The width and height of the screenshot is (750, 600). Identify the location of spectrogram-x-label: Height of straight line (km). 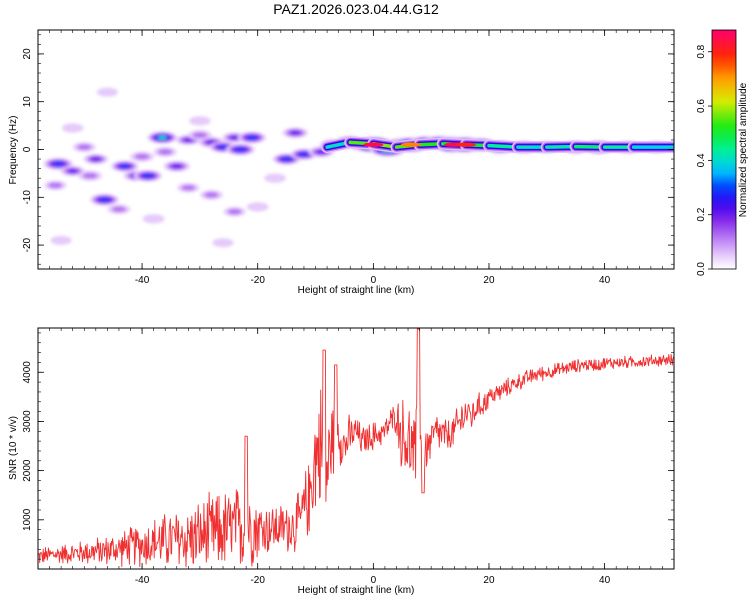
(356, 290).